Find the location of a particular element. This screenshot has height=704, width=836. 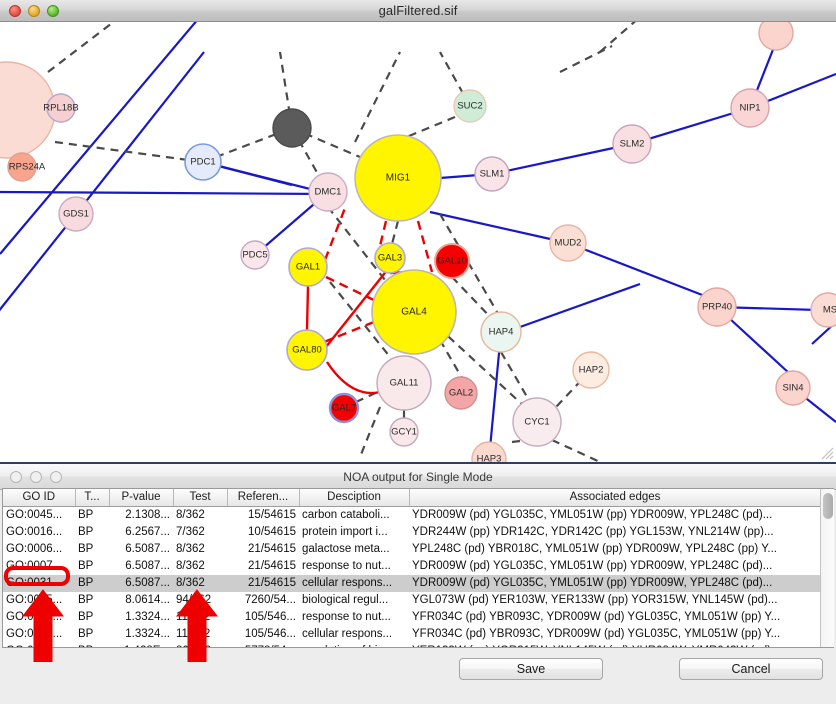

cell-test: 80/362 is located at coordinates (200, 645).